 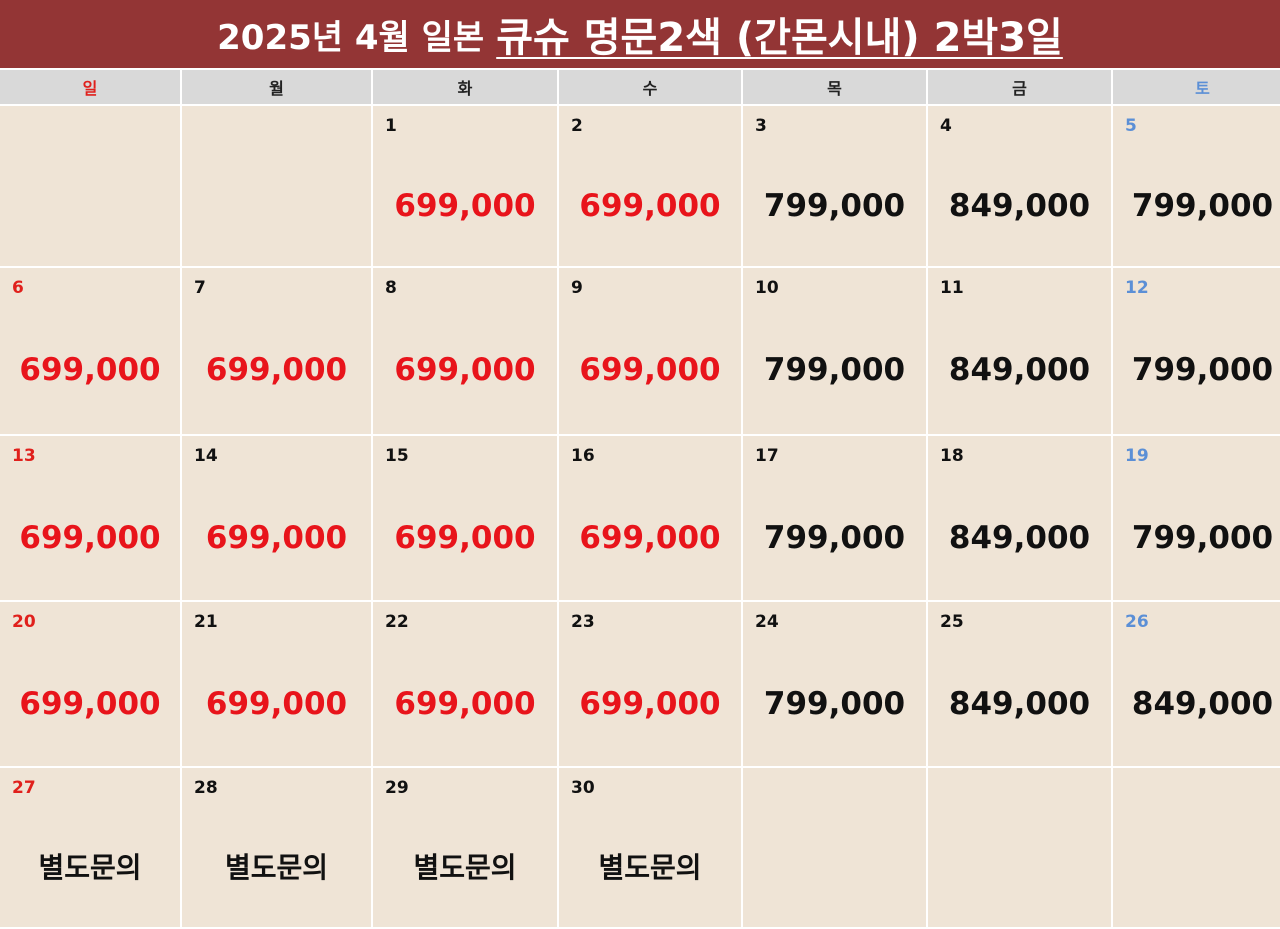 What do you see at coordinates (1019, 186) in the screenshot?
I see `calendar-day-cell: 4 849,000` at bounding box center [1019, 186].